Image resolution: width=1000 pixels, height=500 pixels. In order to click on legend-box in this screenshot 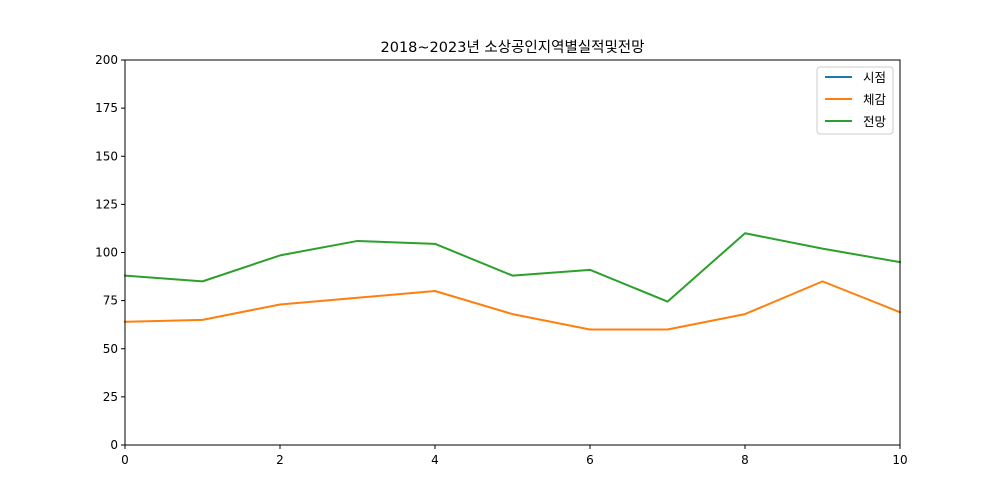, I will do `click(855, 100)`.